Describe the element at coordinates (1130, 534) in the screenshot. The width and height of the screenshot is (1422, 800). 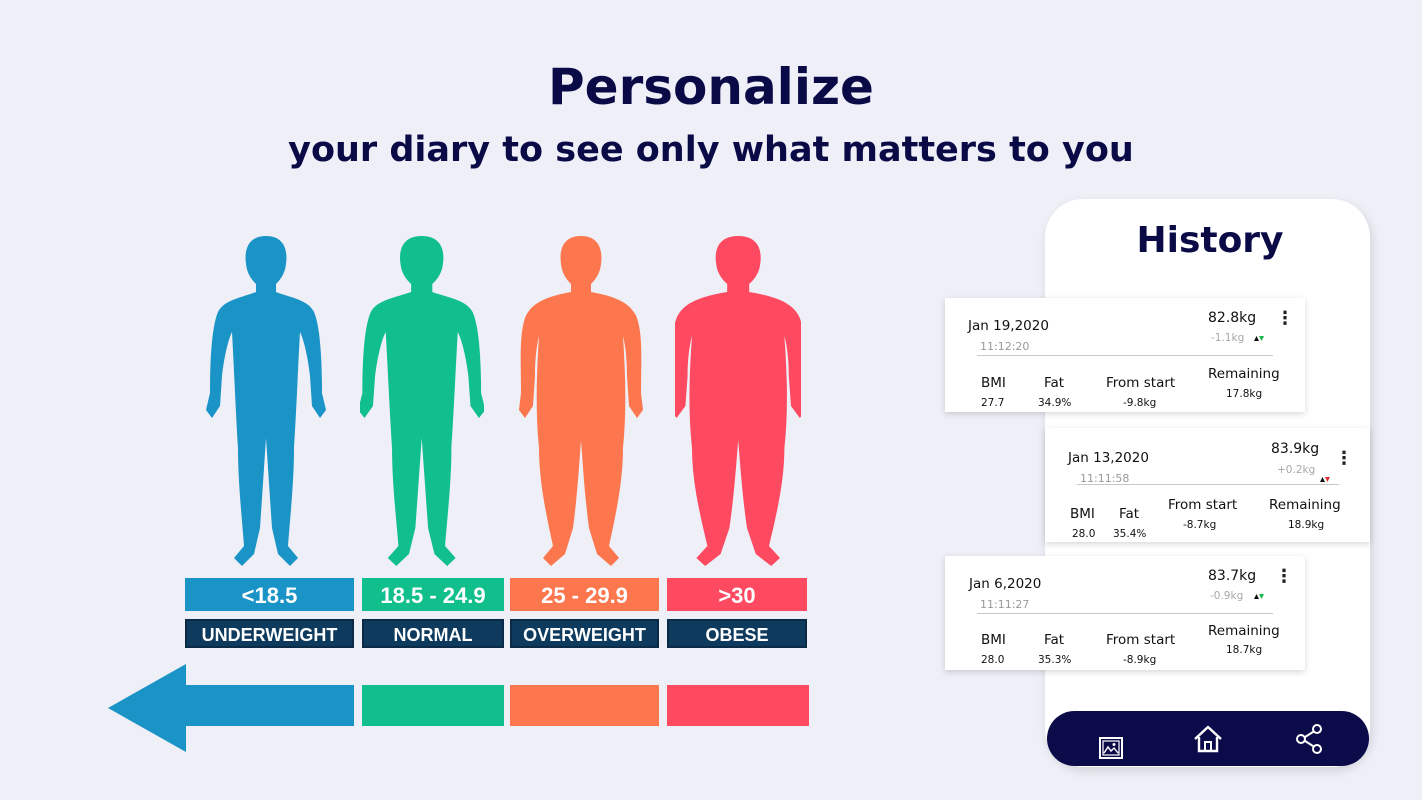
I see `fat-value: 35.4%` at that location.